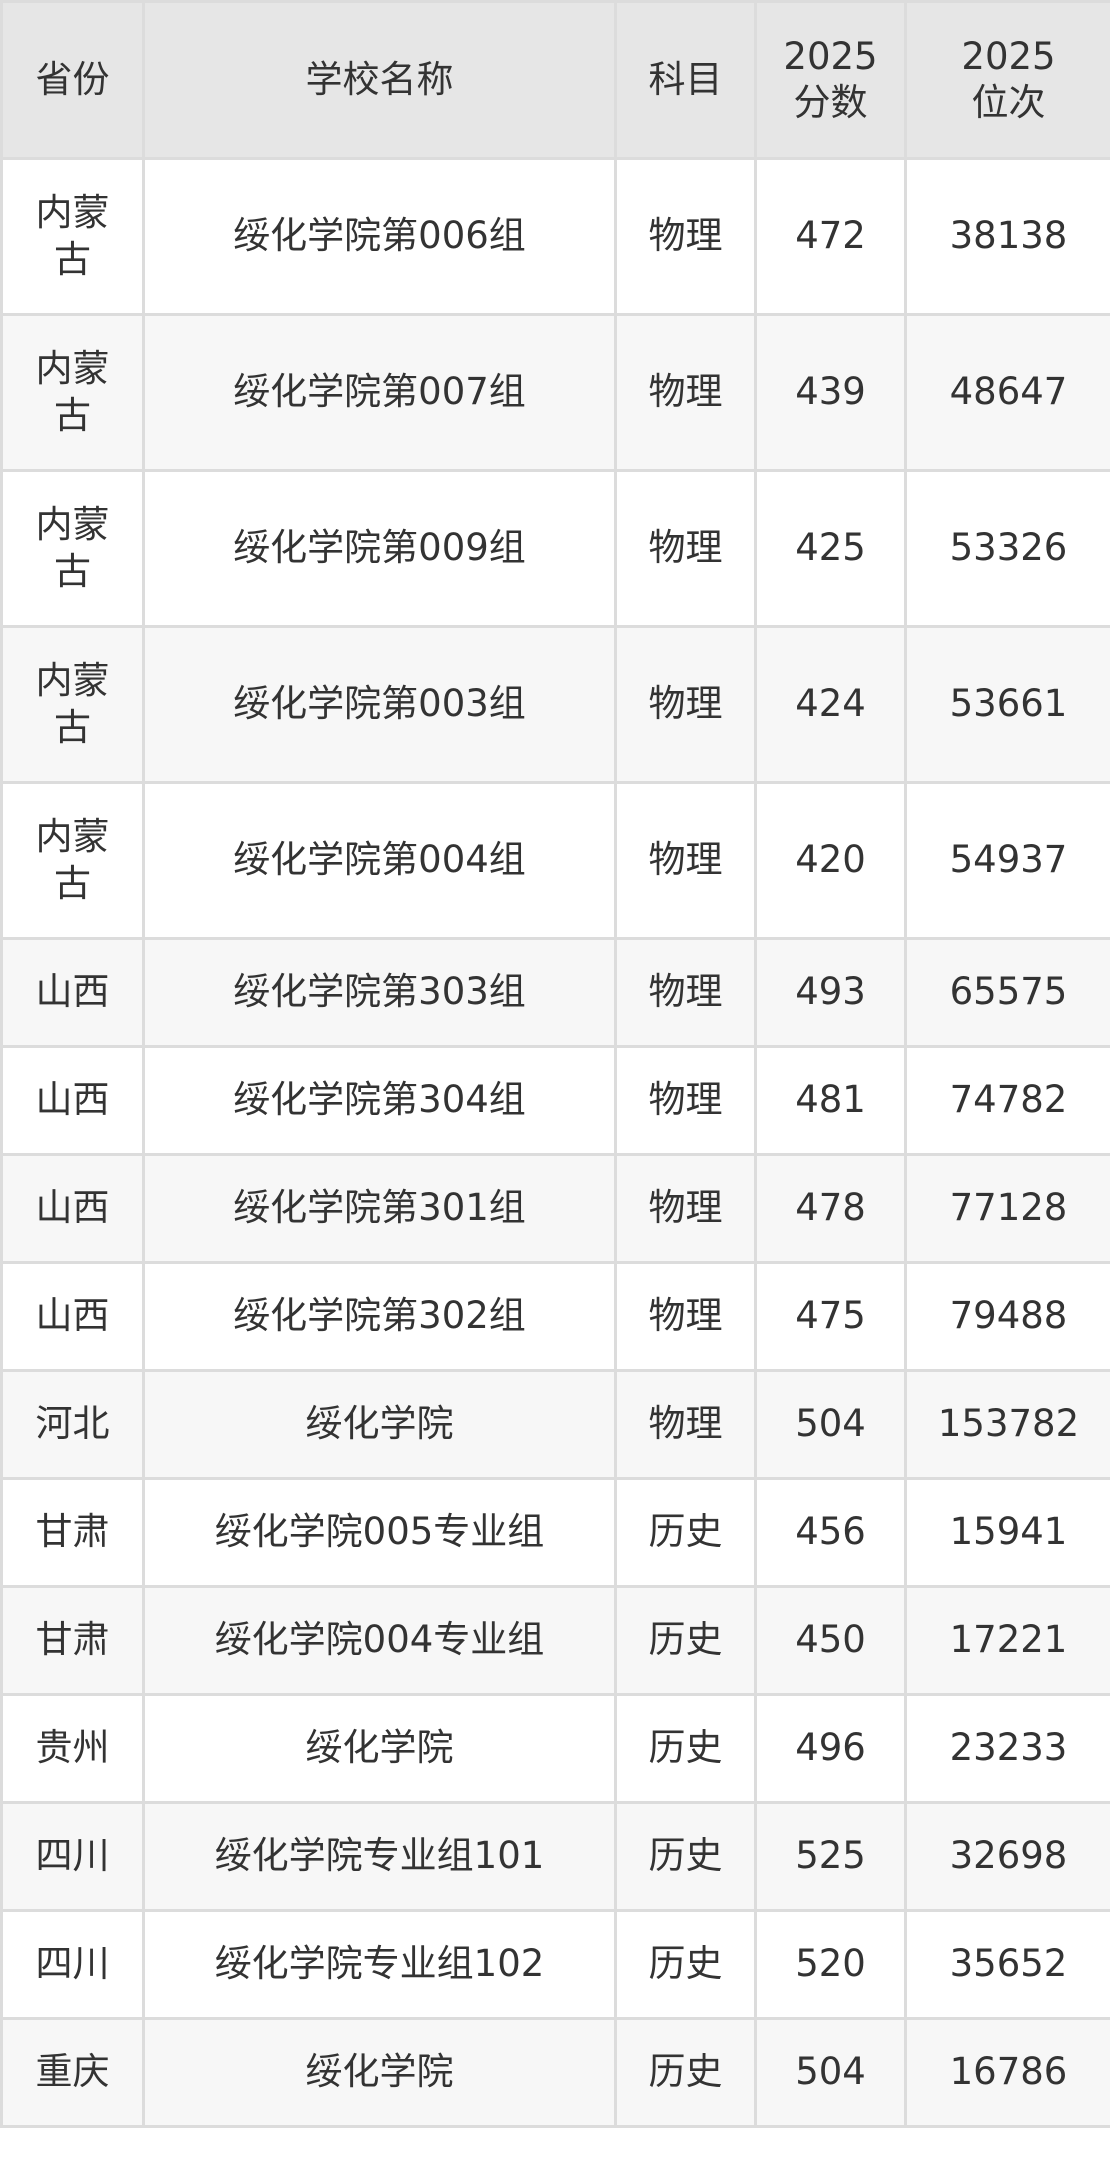 The height and width of the screenshot is (2178, 1110). I want to click on cell-province: 重庆, so click(72, 2072).